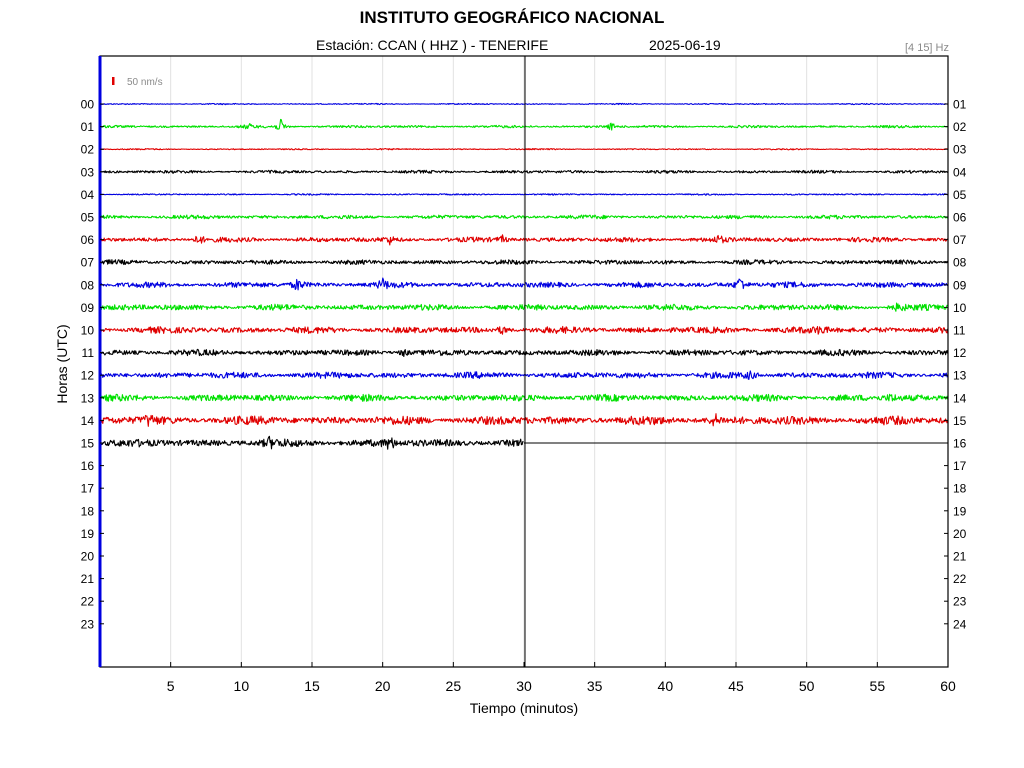  Describe the element at coordinates (960, 602) in the screenshot. I see `y-label-right: 23` at that location.